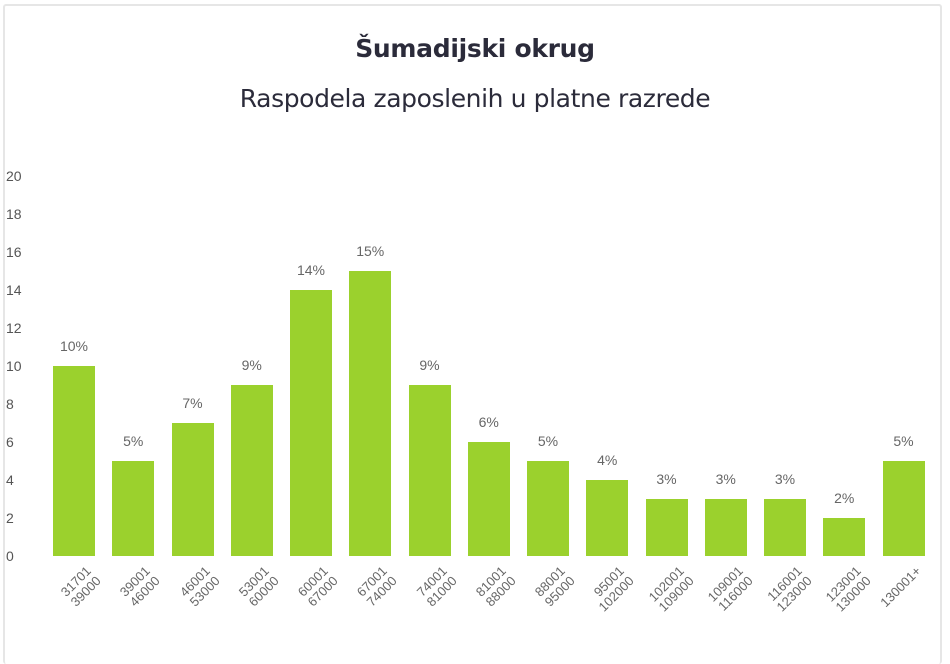  What do you see at coordinates (65, 601) in the screenshot?
I see `x-axis-category-label: 31701 39000` at bounding box center [65, 601].